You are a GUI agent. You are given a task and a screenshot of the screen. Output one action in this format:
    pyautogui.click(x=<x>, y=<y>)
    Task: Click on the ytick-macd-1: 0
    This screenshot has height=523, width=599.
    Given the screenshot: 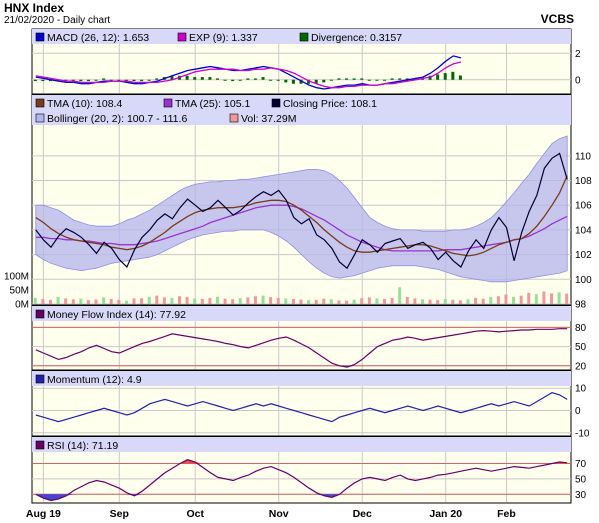 What is the action you would take?
    pyautogui.click(x=578, y=80)
    